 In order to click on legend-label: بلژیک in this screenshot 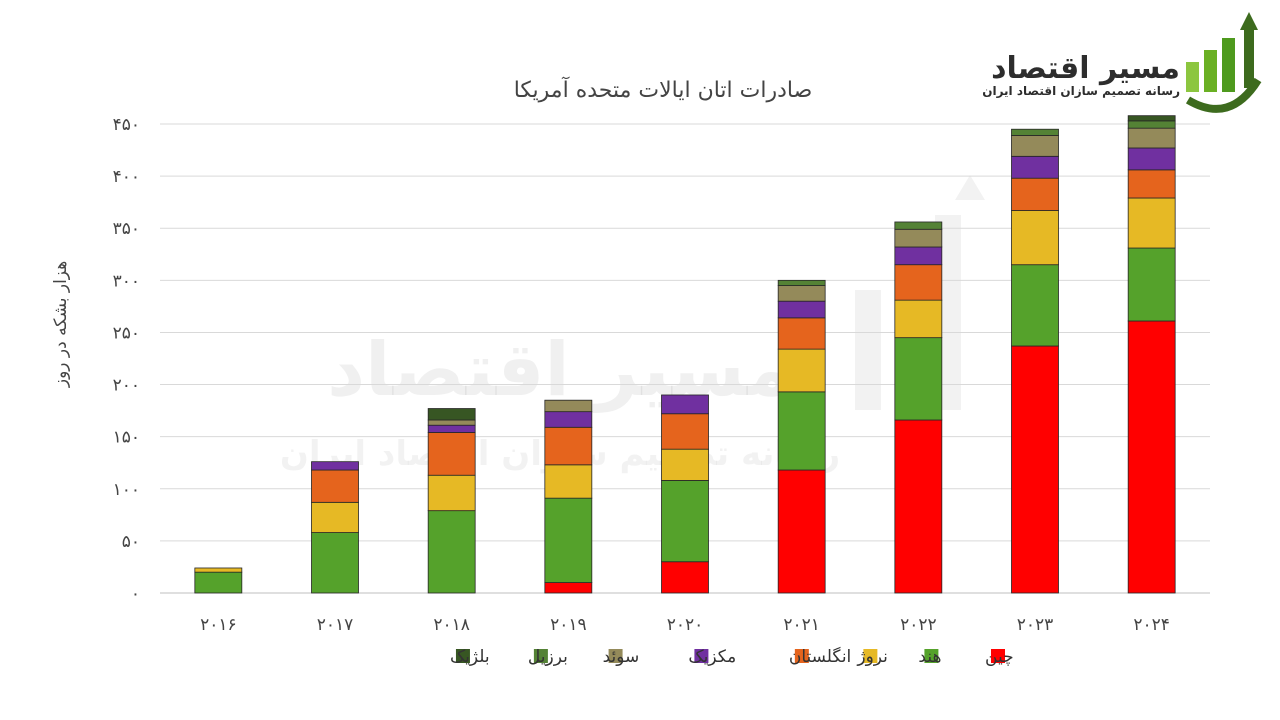, I will do `click(470, 657)`.